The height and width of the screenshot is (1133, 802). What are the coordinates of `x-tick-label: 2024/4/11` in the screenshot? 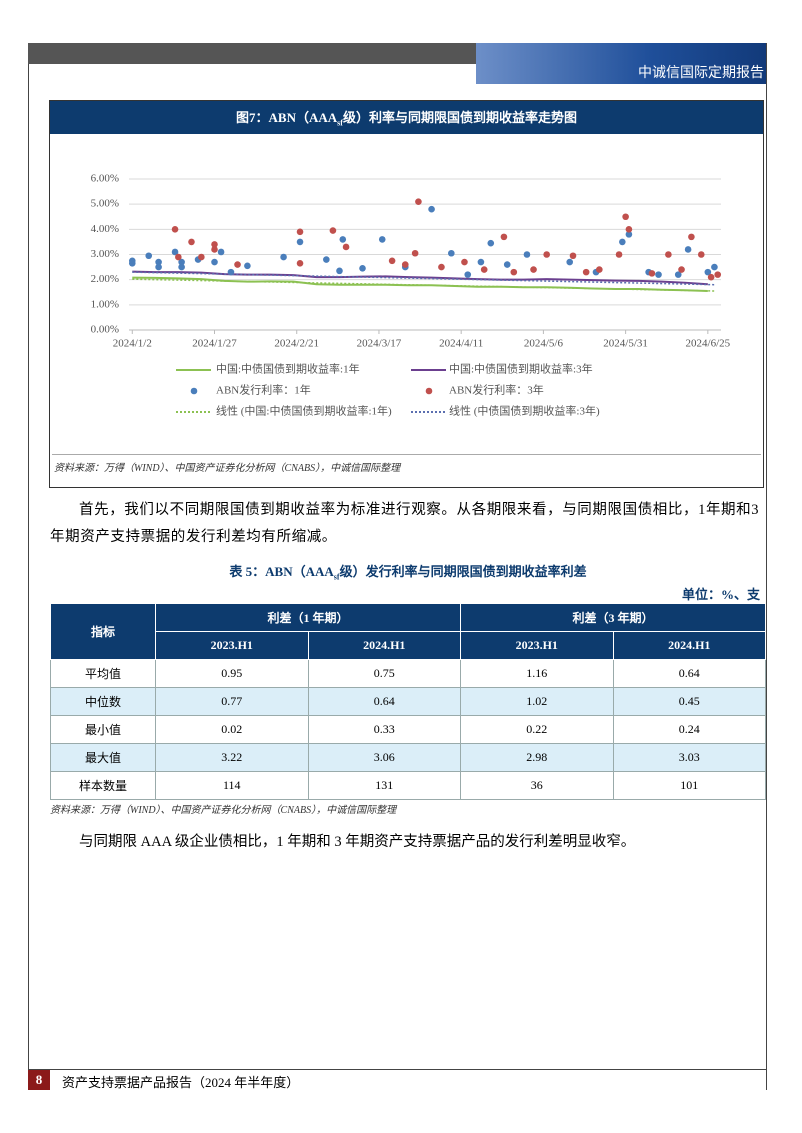 It's located at (461, 344).